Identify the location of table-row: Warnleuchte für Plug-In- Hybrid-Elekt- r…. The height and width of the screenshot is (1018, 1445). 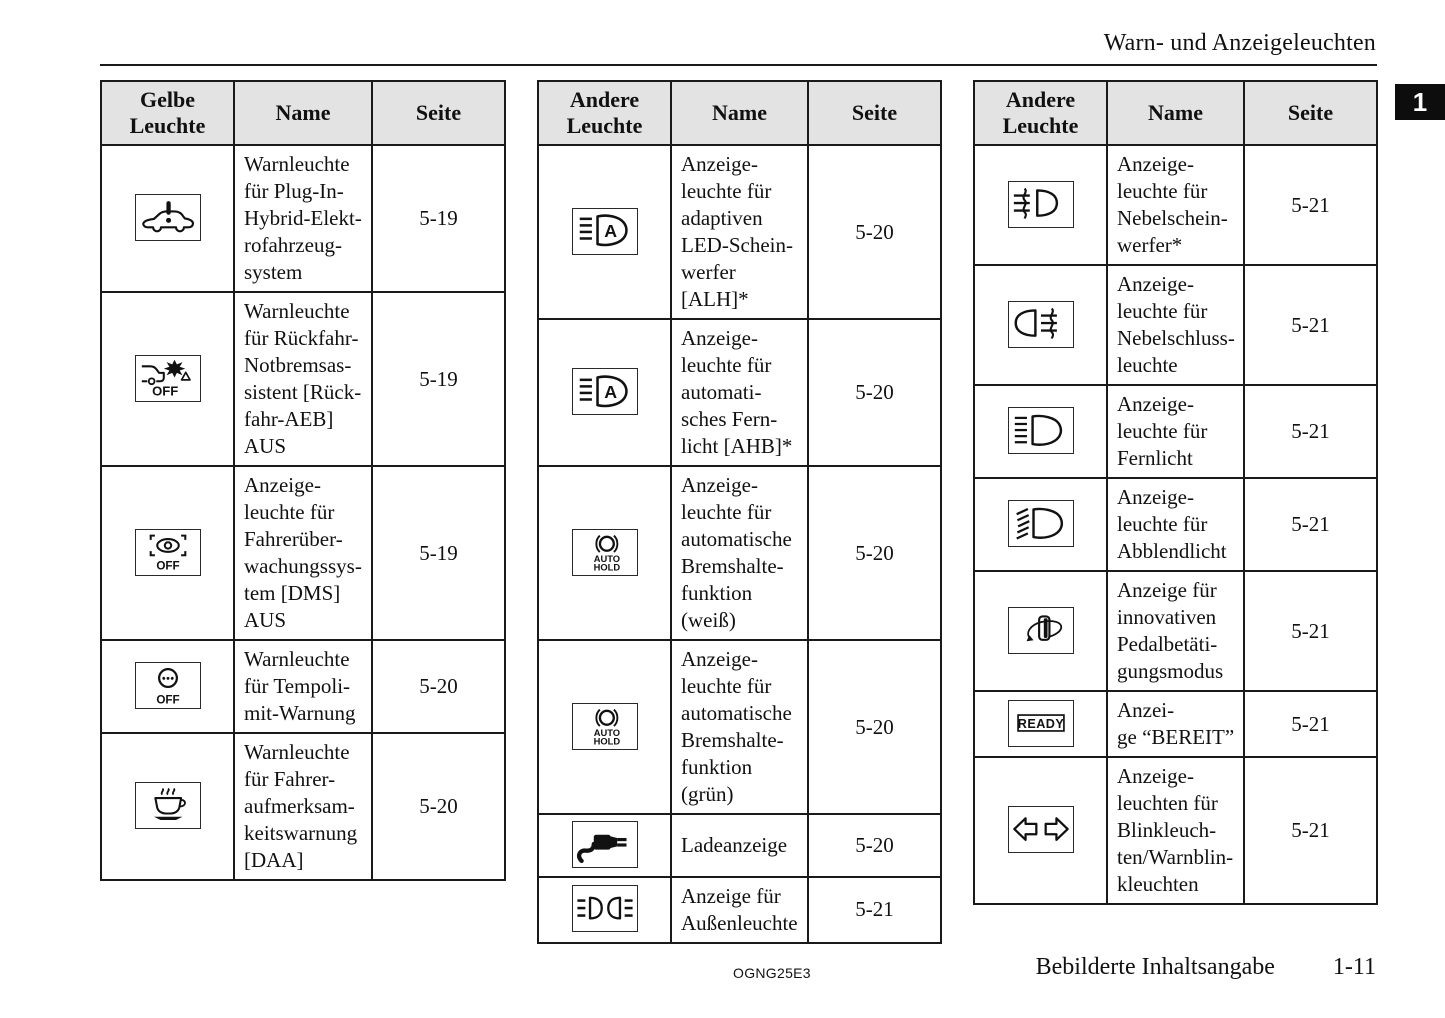
(303, 218).